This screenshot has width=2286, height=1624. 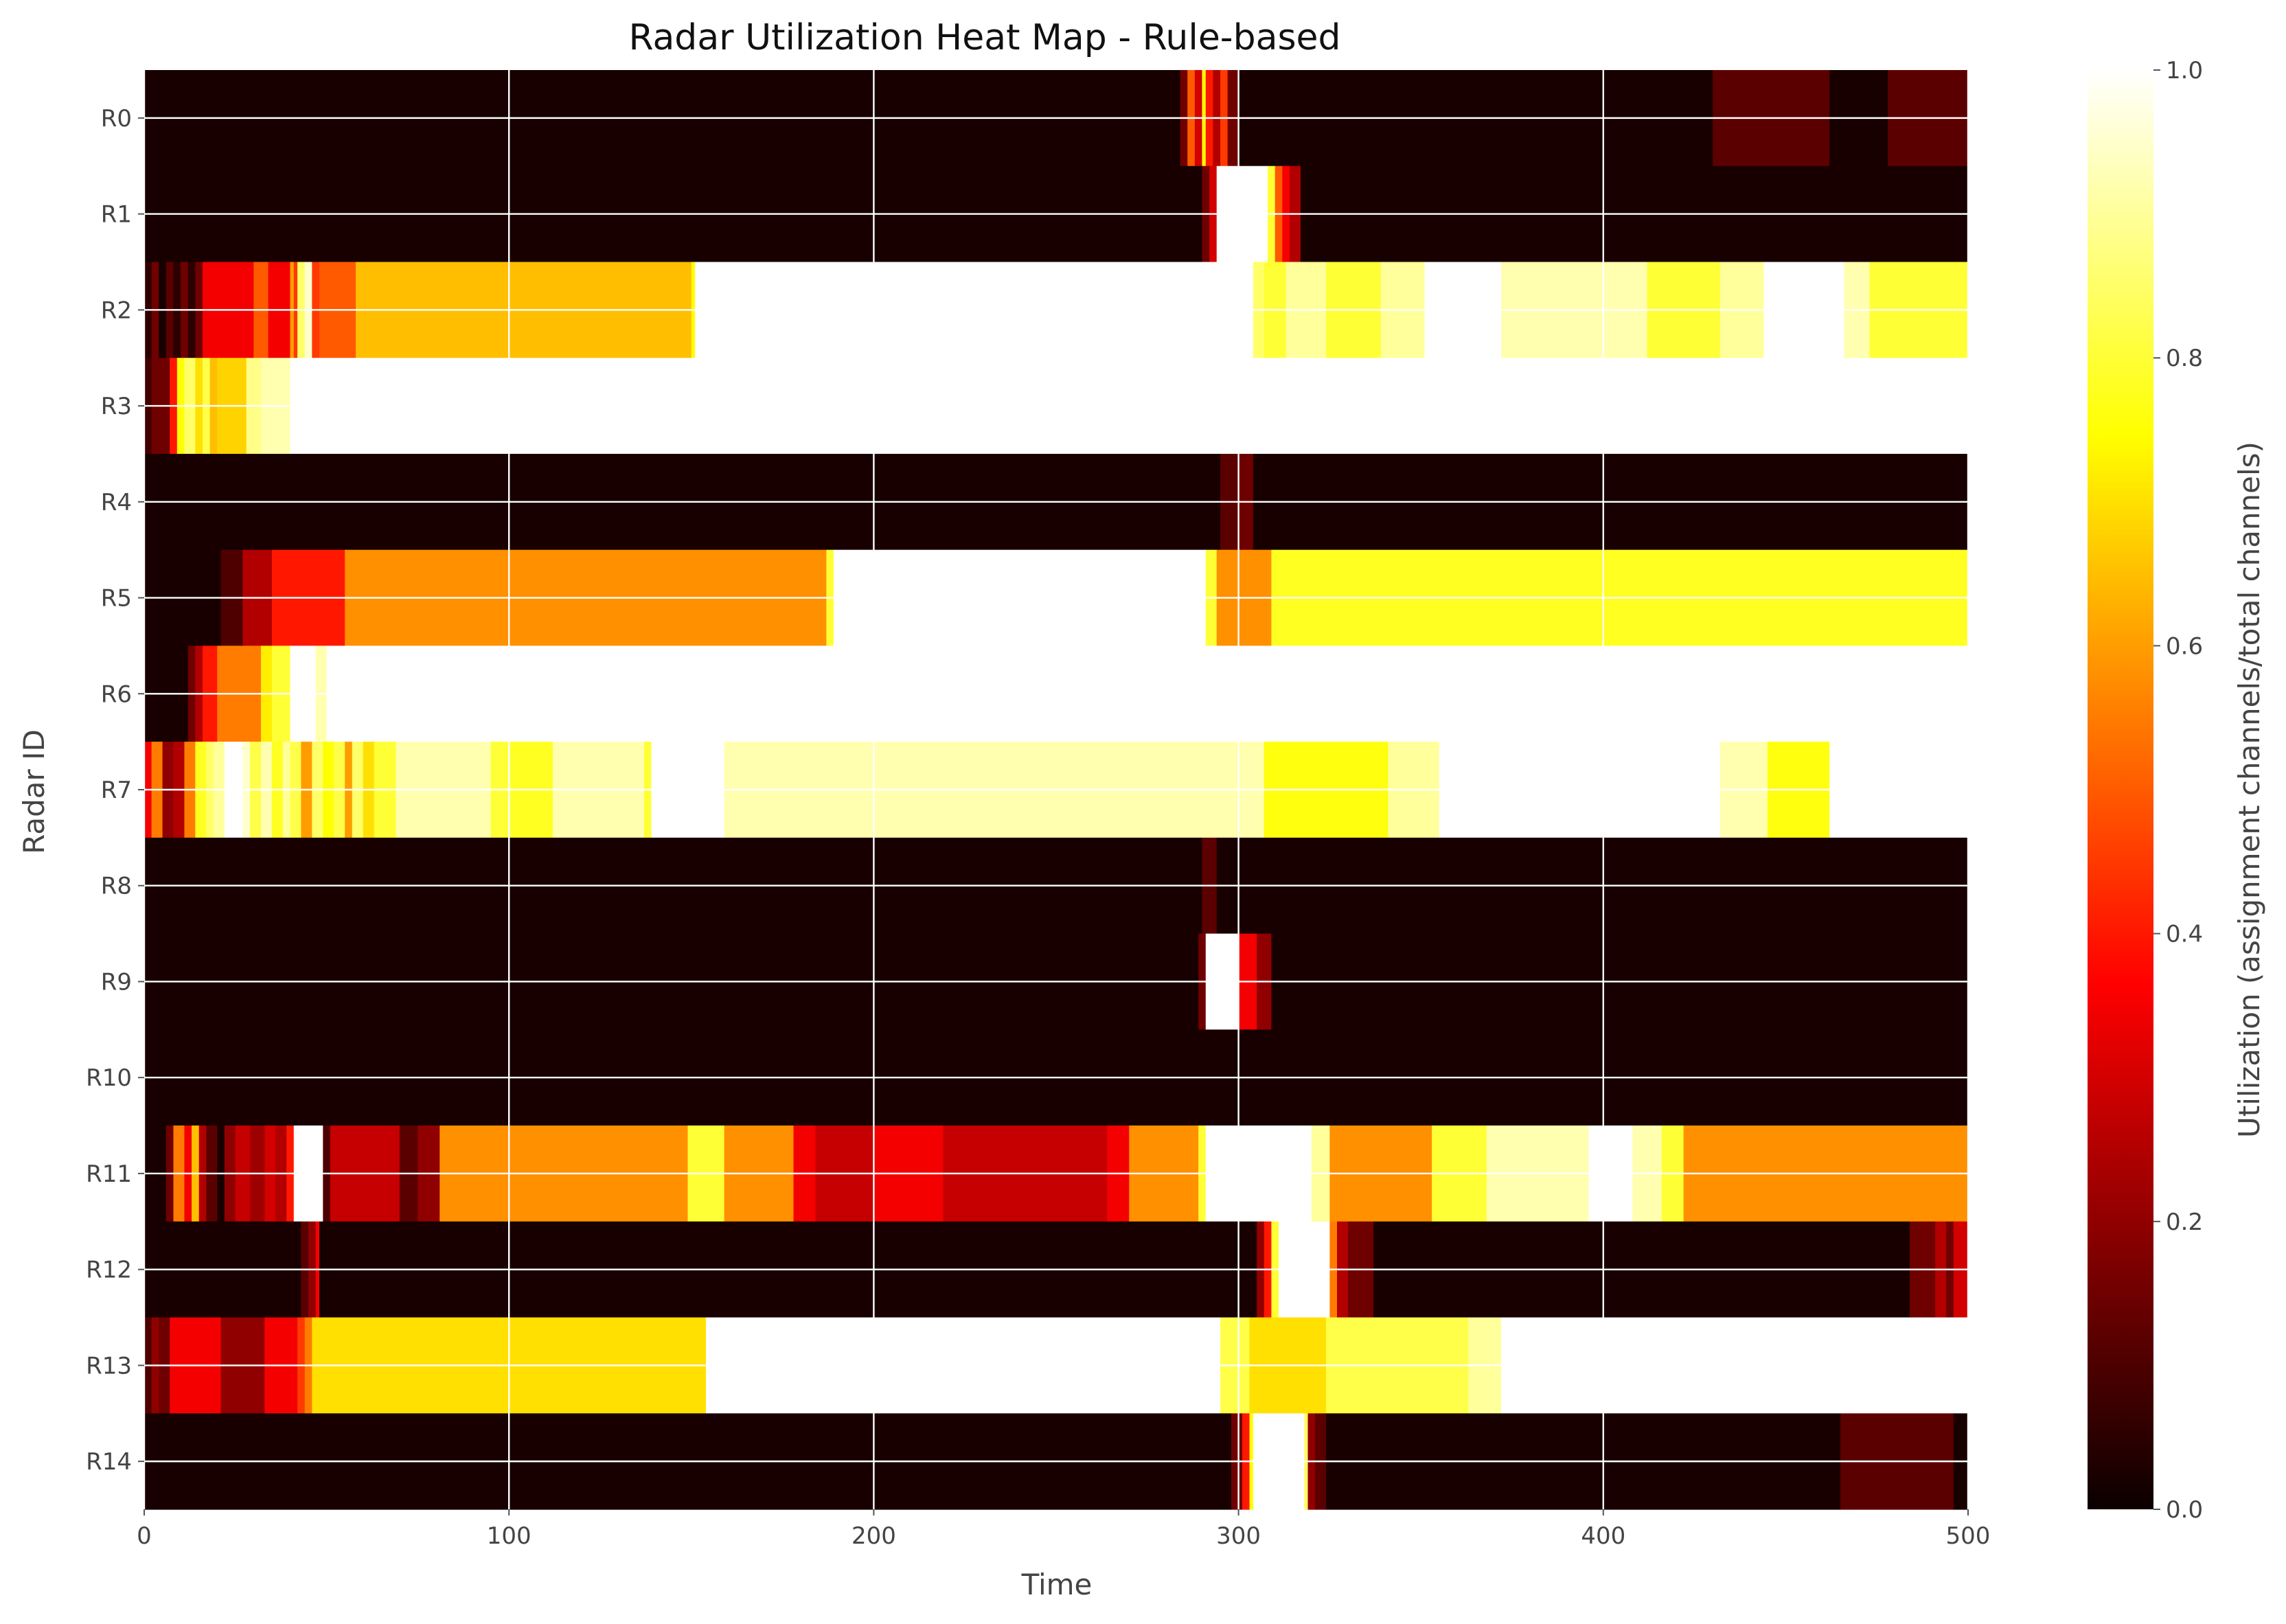 What do you see at coordinates (34, 791) in the screenshot?
I see `y-axis-label: Radar ID` at bounding box center [34, 791].